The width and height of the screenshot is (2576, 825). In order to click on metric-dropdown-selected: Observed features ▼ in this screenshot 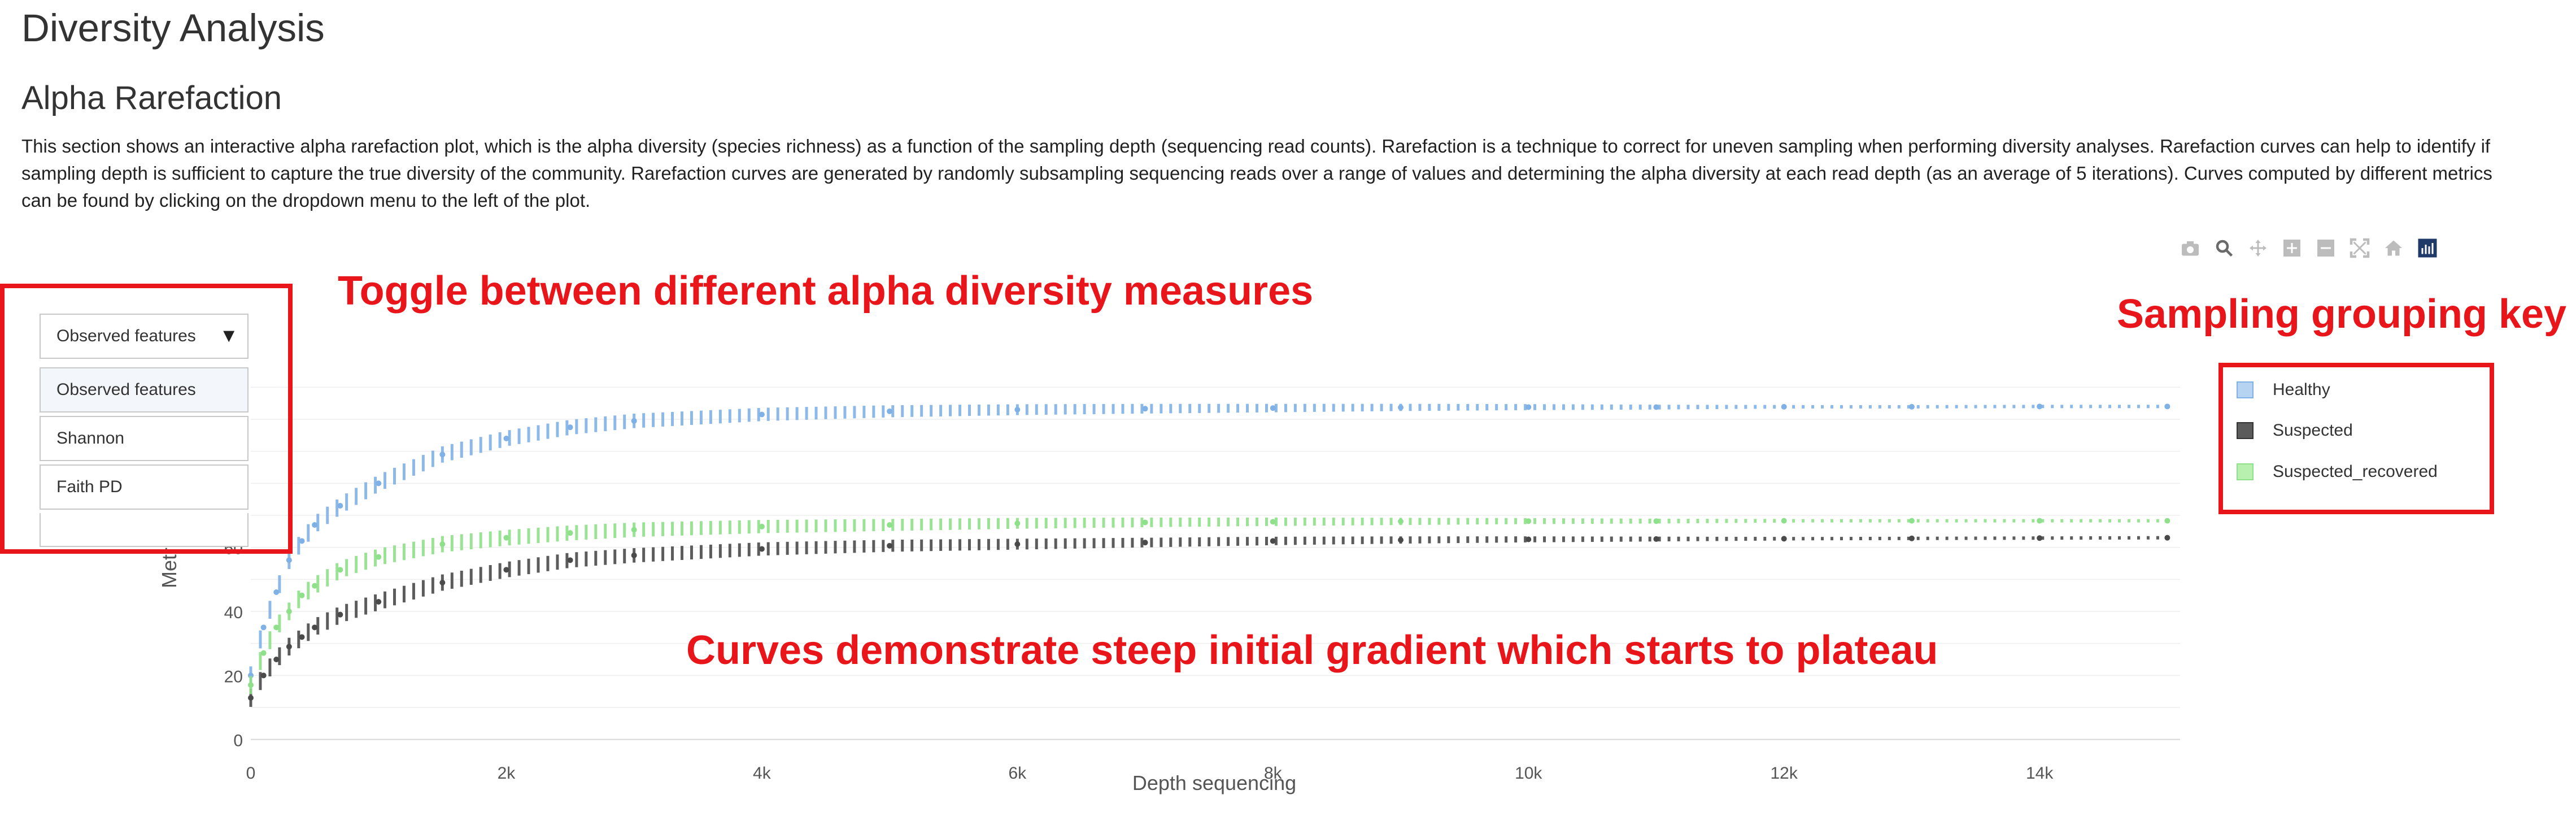, I will do `click(144, 336)`.